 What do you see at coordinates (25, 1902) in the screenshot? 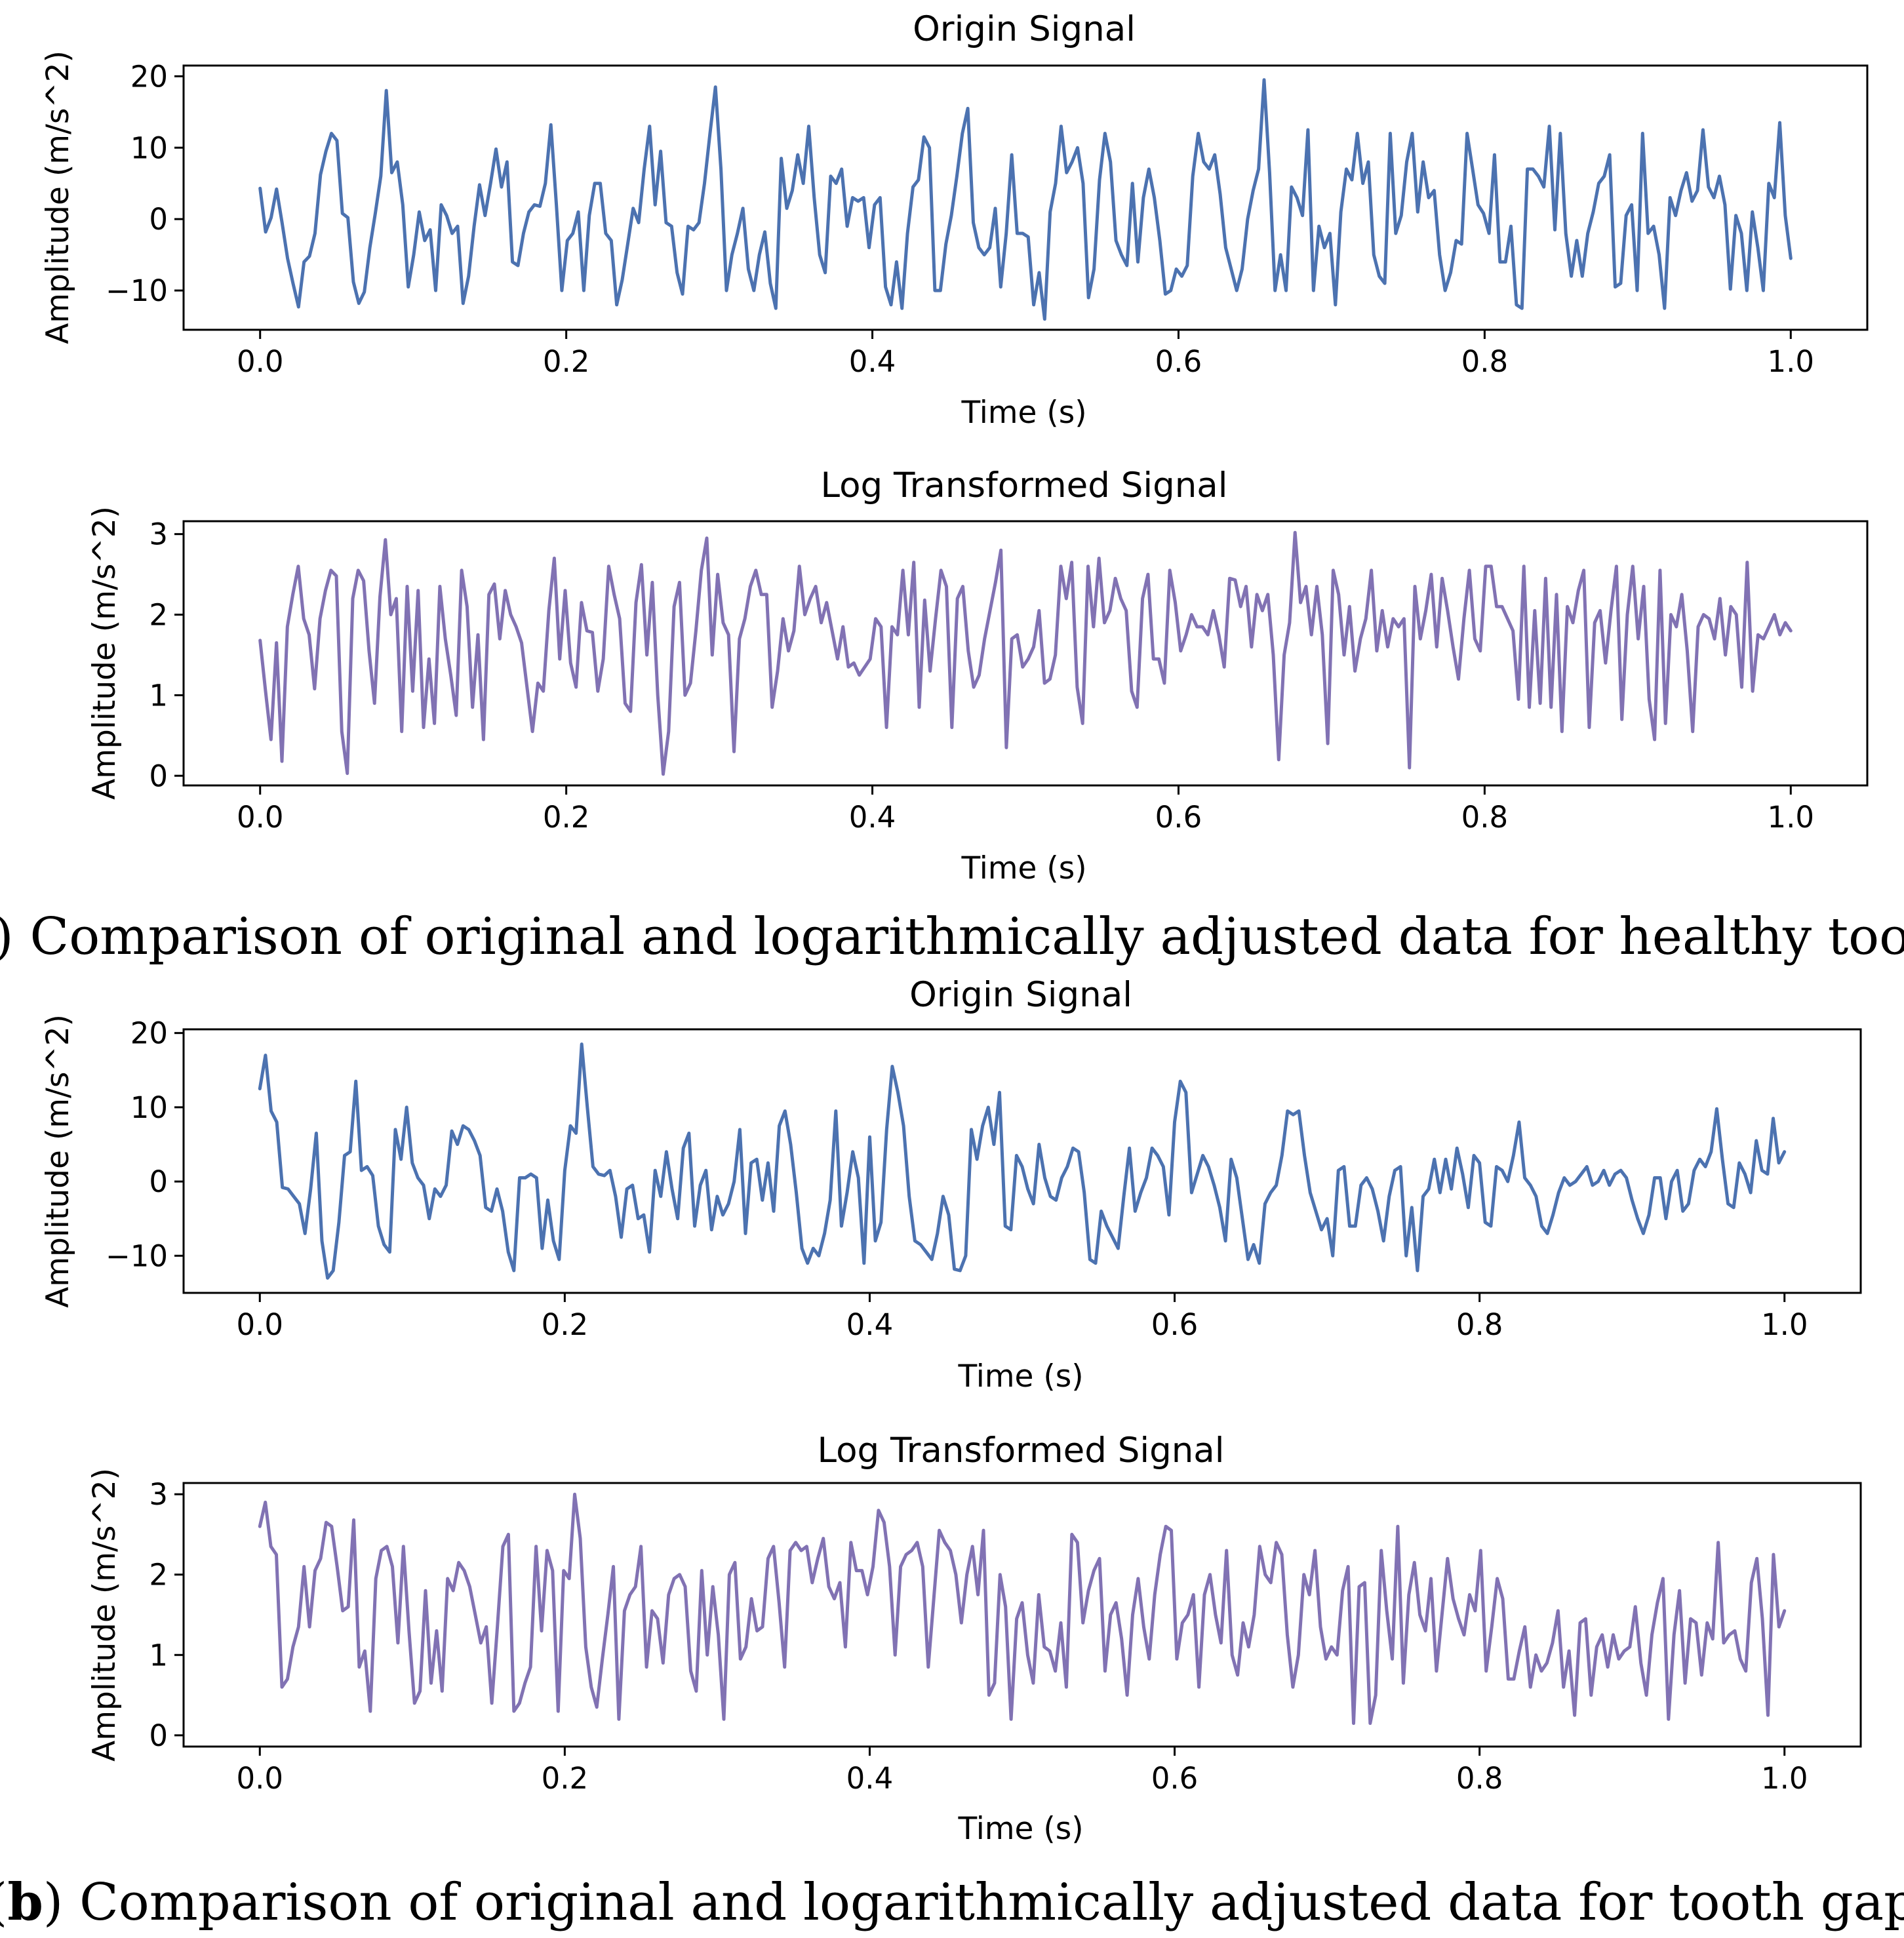
I see `caption-b-label: b` at bounding box center [25, 1902].